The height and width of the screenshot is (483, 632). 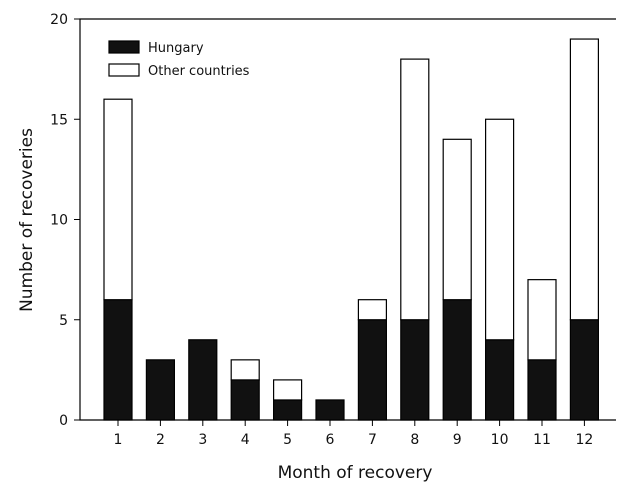 What do you see at coordinates (500, 440) in the screenshot?
I see `x-tick-label-10: 10` at bounding box center [500, 440].